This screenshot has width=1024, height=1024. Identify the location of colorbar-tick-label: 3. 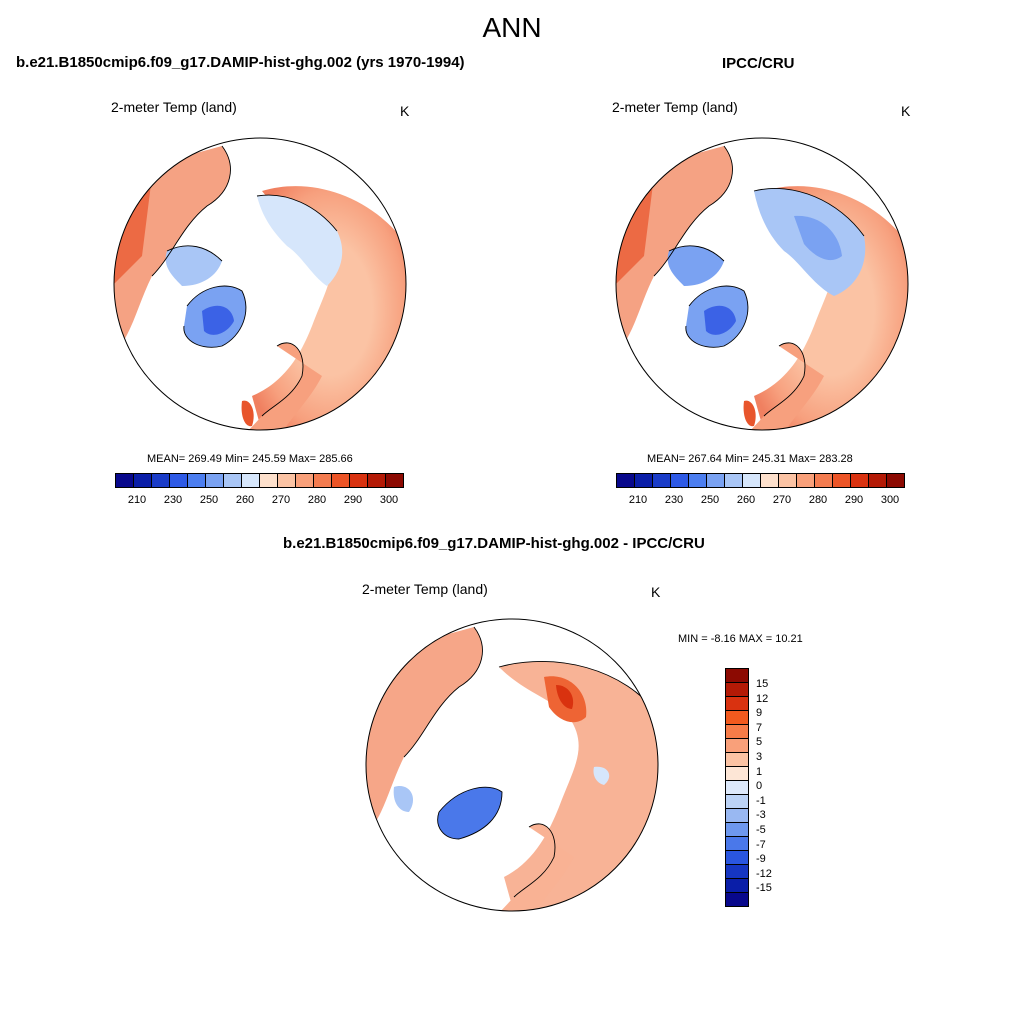
(759, 757).